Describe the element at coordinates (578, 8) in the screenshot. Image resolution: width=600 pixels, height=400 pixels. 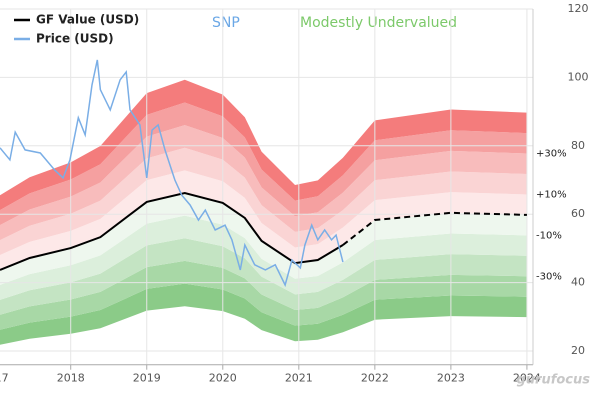
I see `y-tick-label: 120` at that location.